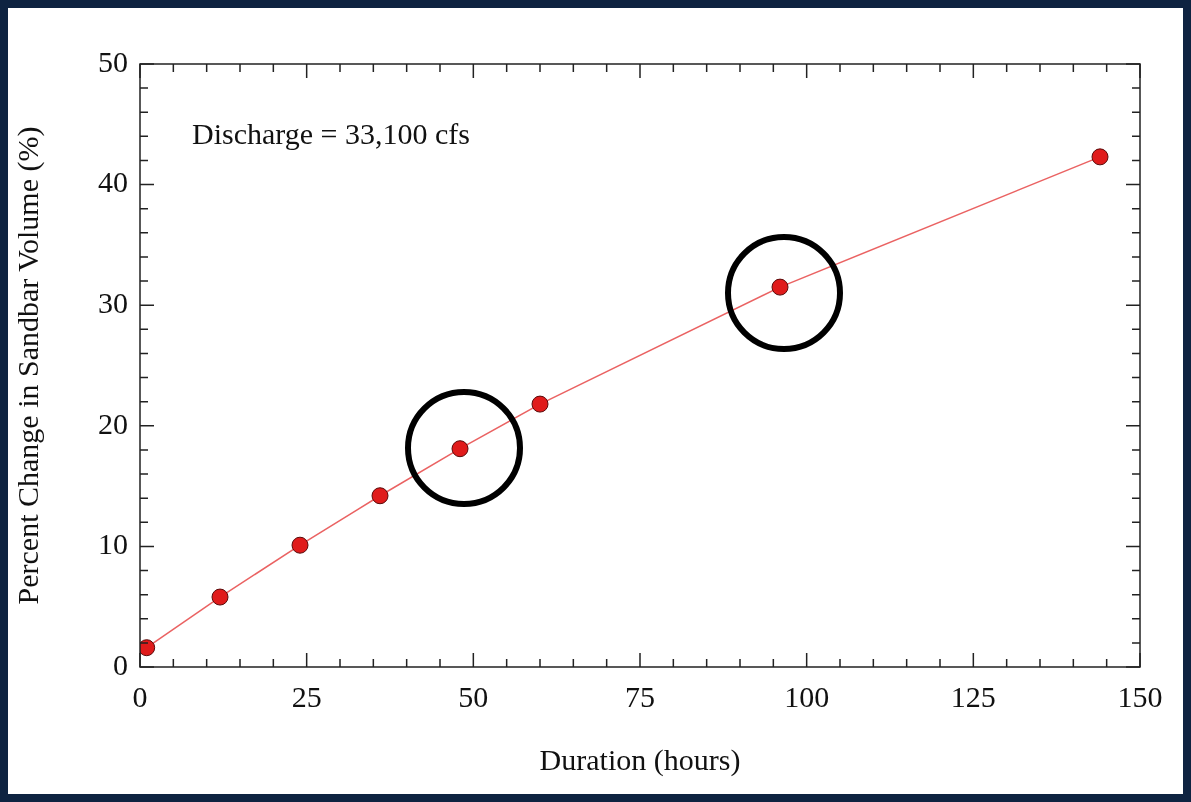 Image resolution: width=1191 pixels, height=802 pixels. I want to click on x-axis-title: Duration (hours), so click(640, 759).